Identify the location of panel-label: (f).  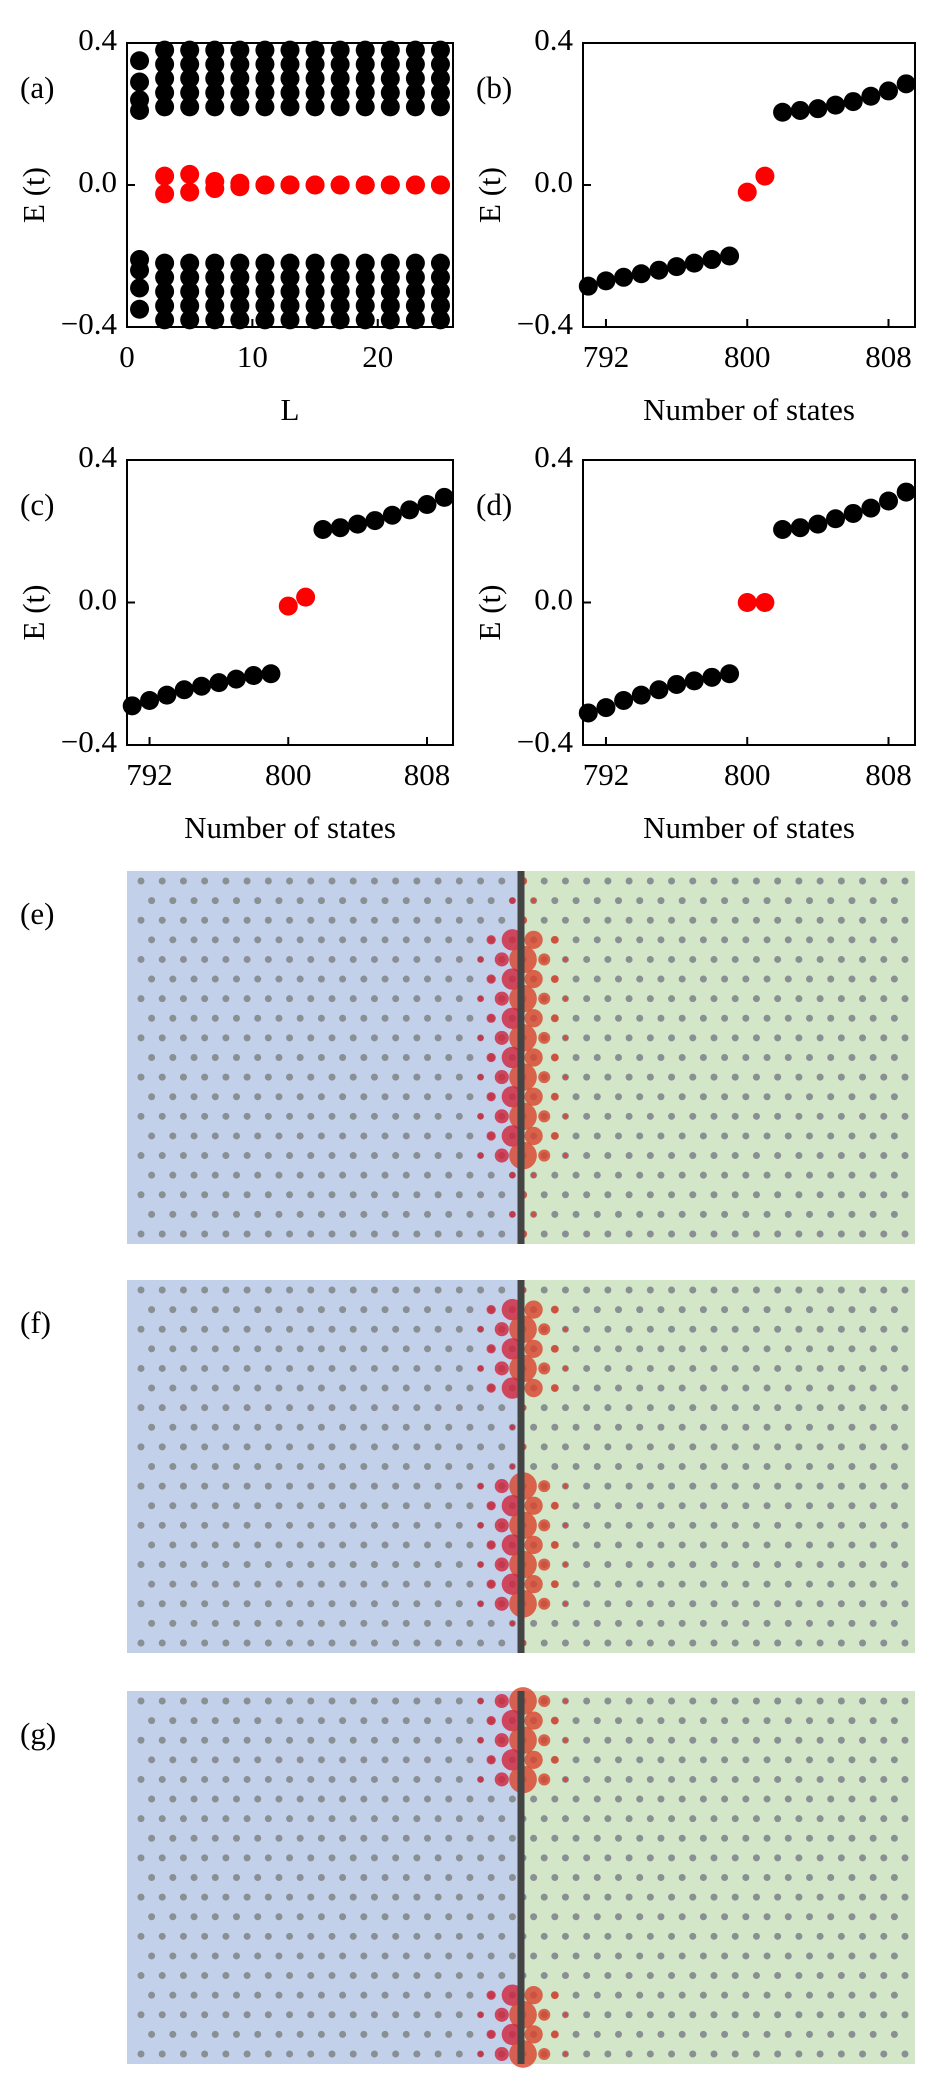
(35, 1322).